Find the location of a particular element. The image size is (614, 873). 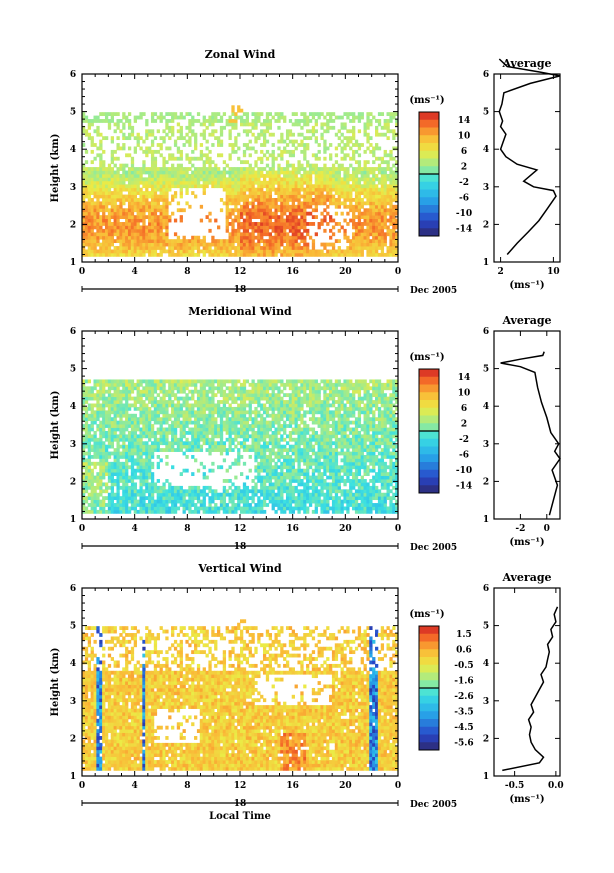

meridional-wind-date-label: Dec 2005 is located at coordinates (433, 548).